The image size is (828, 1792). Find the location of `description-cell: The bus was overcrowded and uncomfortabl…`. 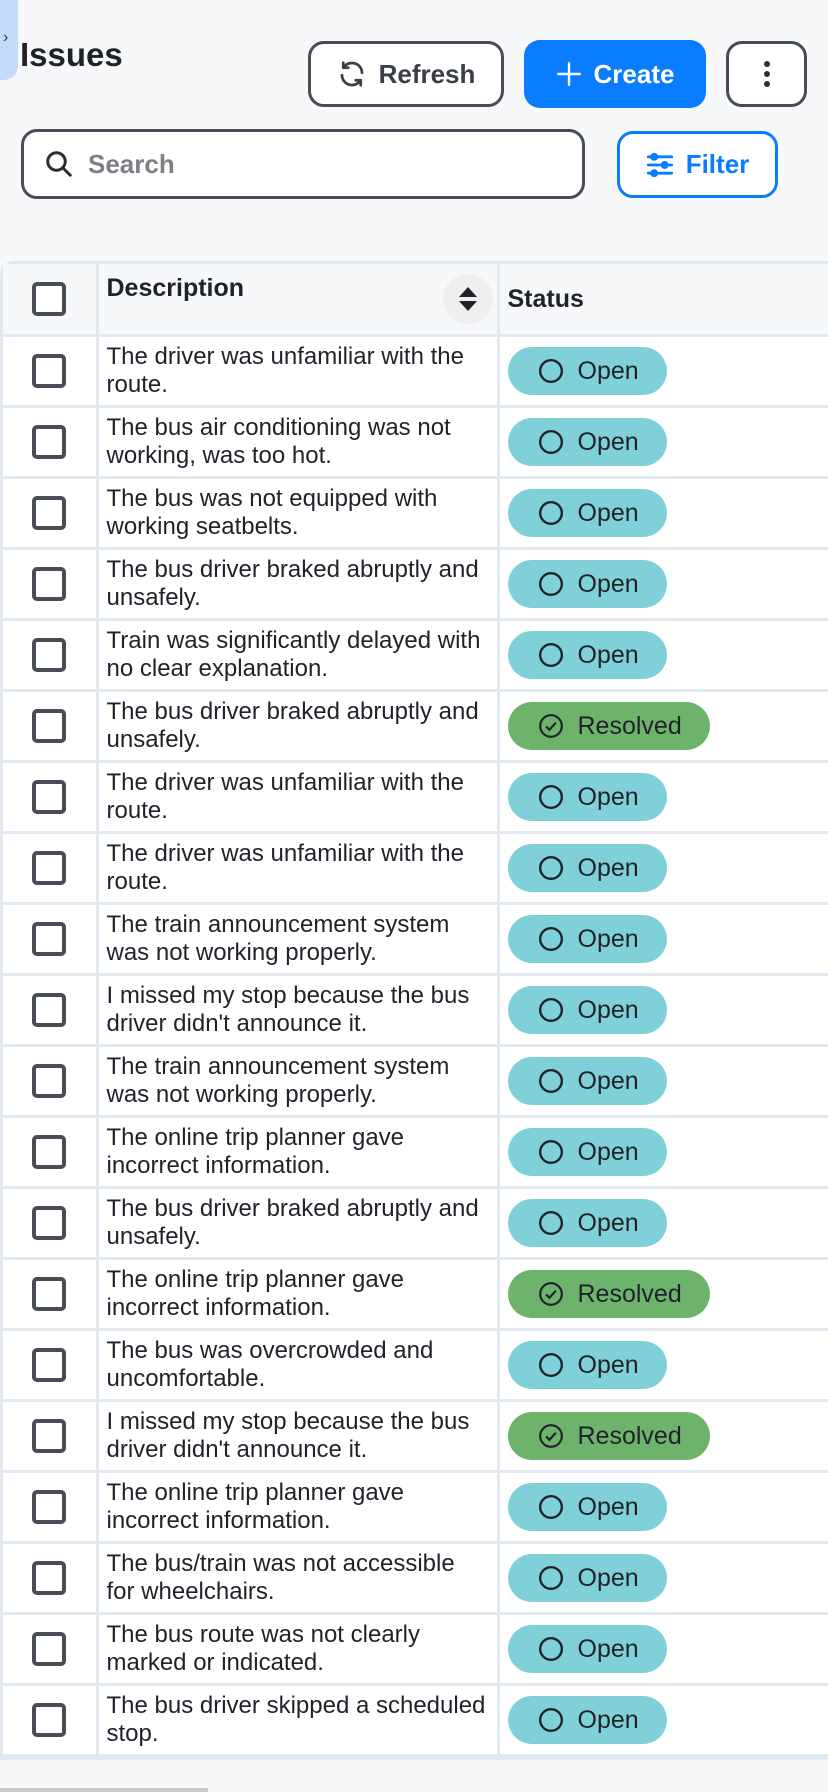

description-cell: The bus was overcrowded and uncomfortabl… is located at coordinates (297, 1365).